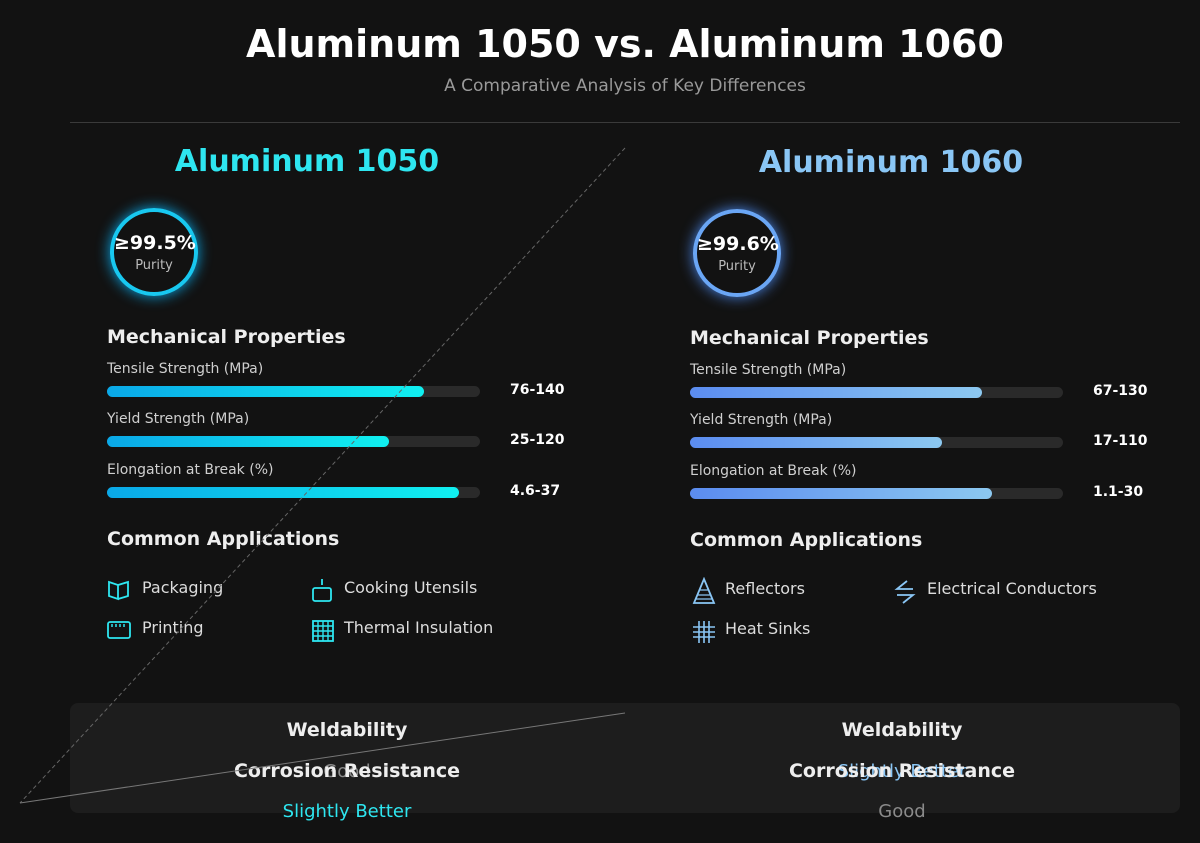  Describe the element at coordinates (307, 161) in the screenshot. I see `column-title: Aluminum 1050` at that location.